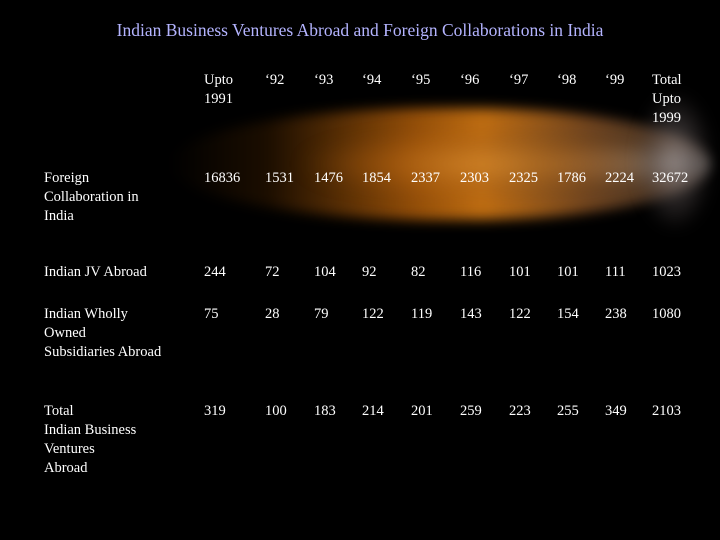 The height and width of the screenshot is (540, 720). Describe the element at coordinates (321, 314) in the screenshot. I see `table-cell: 79` at that location.